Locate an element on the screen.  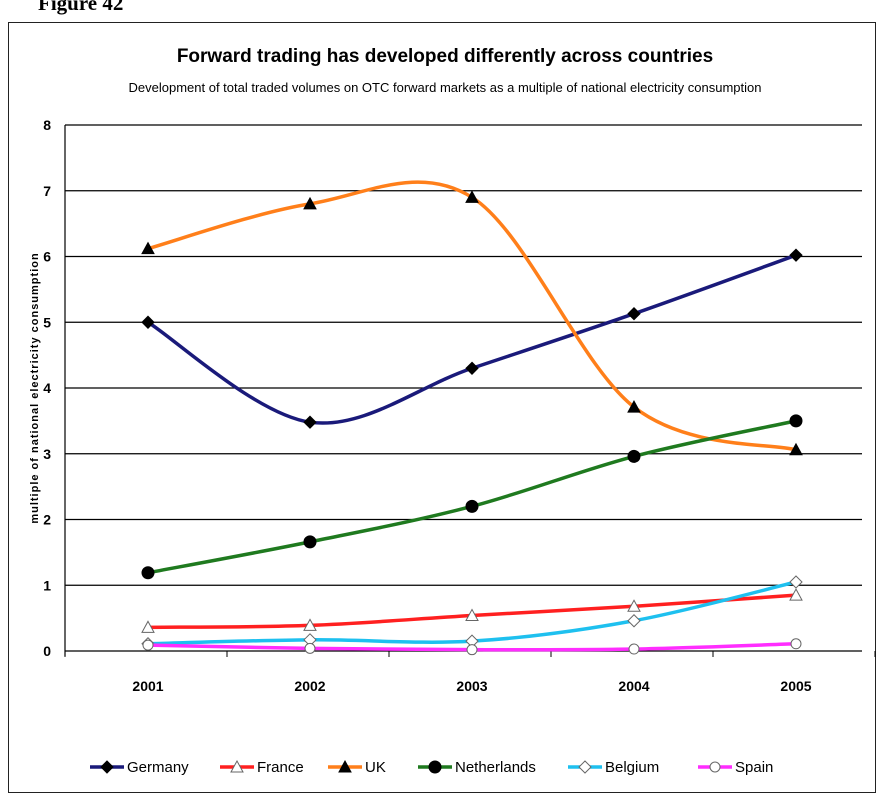
legend-entry-spain: Spain is located at coordinates (735, 767).